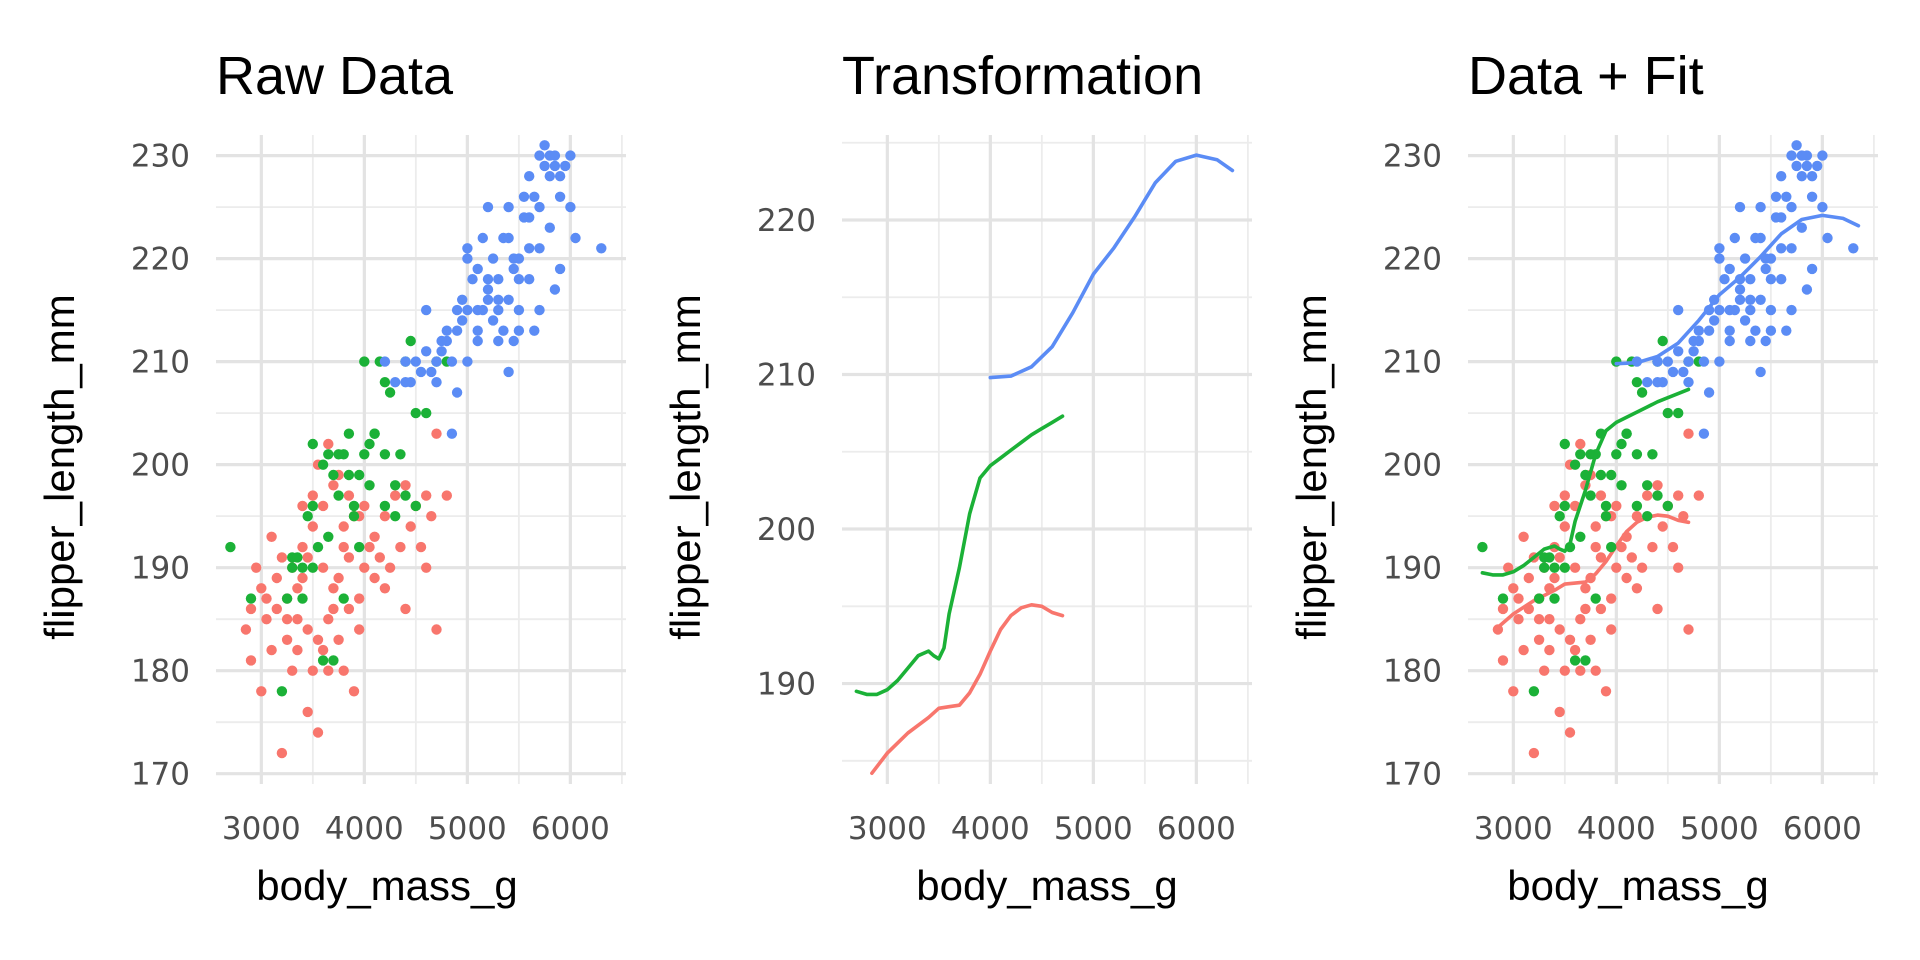 The image size is (1920, 960). I want to click on panel-title: Data + Fit, so click(1586, 76).